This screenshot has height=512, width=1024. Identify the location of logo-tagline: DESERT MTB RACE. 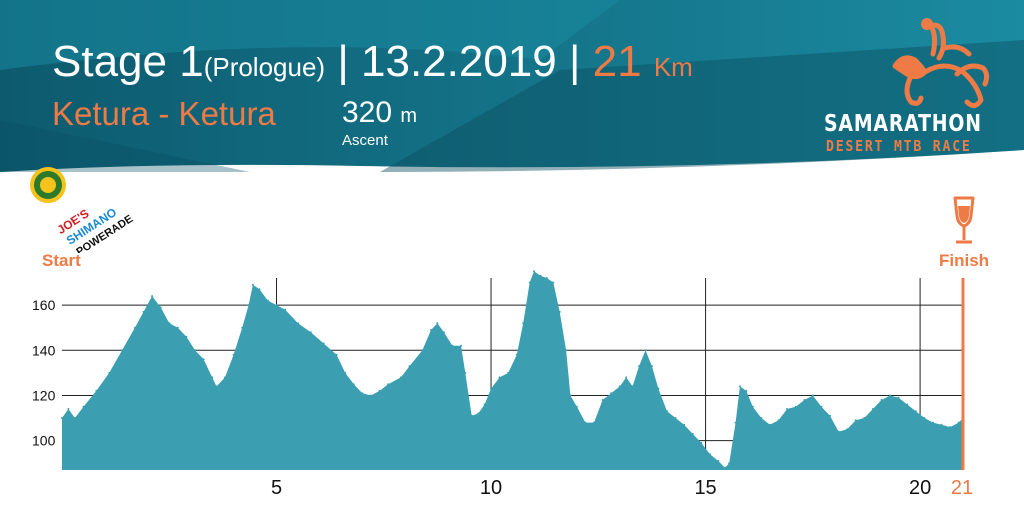
(899, 146).